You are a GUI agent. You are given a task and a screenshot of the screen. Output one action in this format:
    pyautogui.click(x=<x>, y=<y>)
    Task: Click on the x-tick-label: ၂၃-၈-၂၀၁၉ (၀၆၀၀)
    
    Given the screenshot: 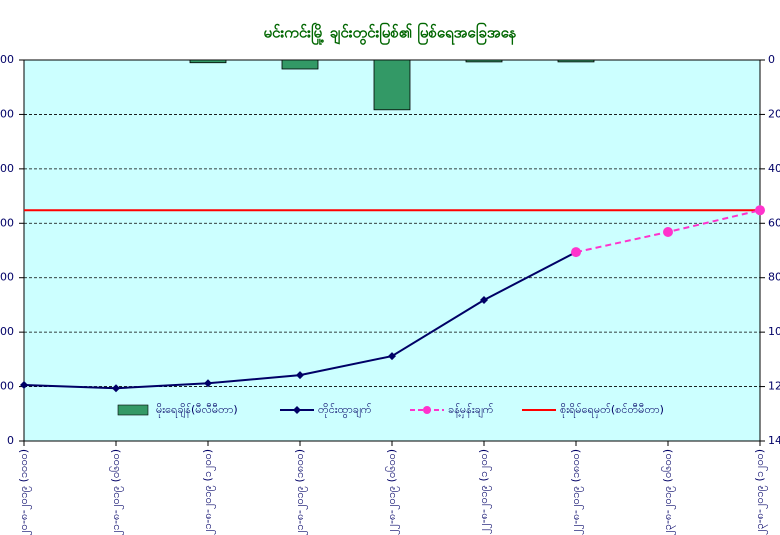 What is the action you would take?
    pyautogui.click(x=668, y=492)
    